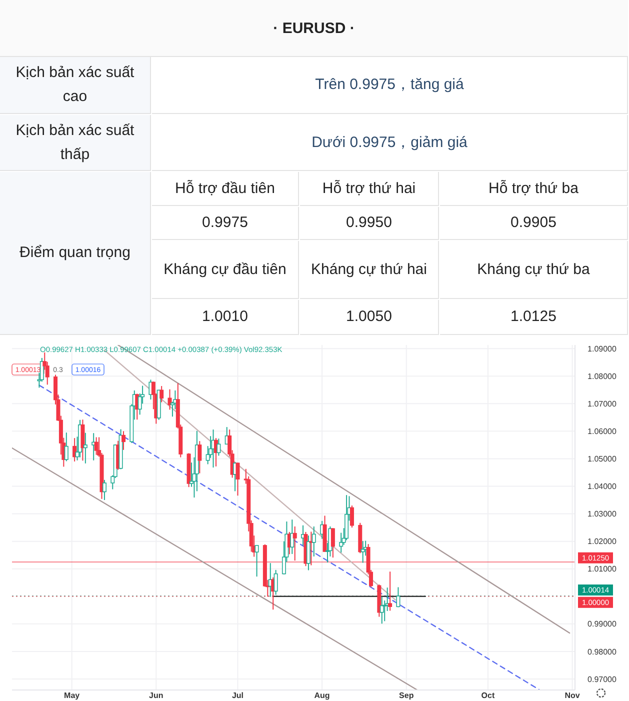 This screenshot has height=701, width=629. Describe the element at coordinates (75, 253) in the screenshot. I see `text: Điểm quan trọng` at that location.